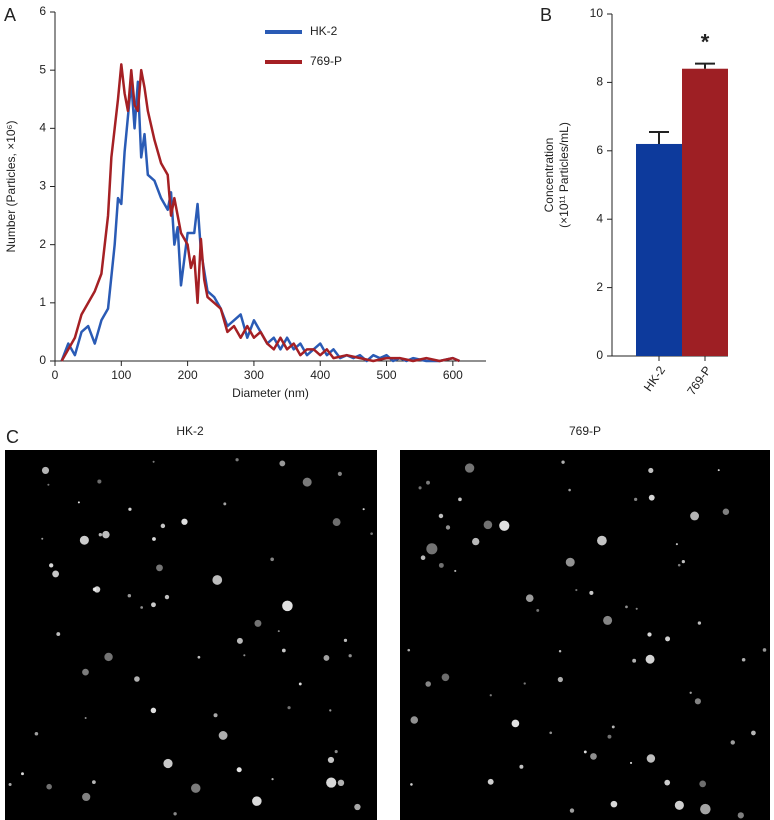  Describe the element at coordinates (705, 212) in the screenshot. I see `bar` at that location.